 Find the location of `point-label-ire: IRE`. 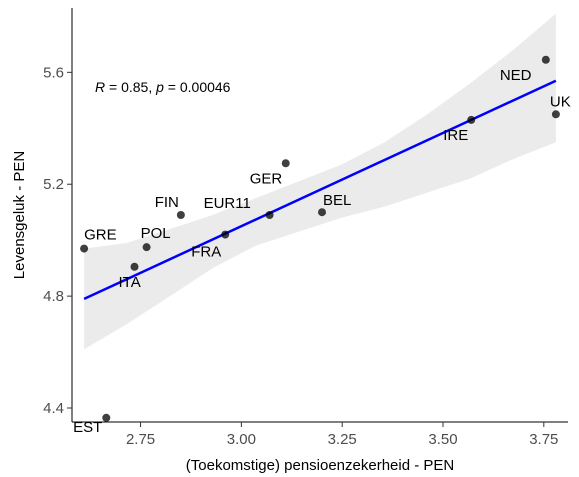

point-label-ire: IRE is located at coordinates (455, 135).